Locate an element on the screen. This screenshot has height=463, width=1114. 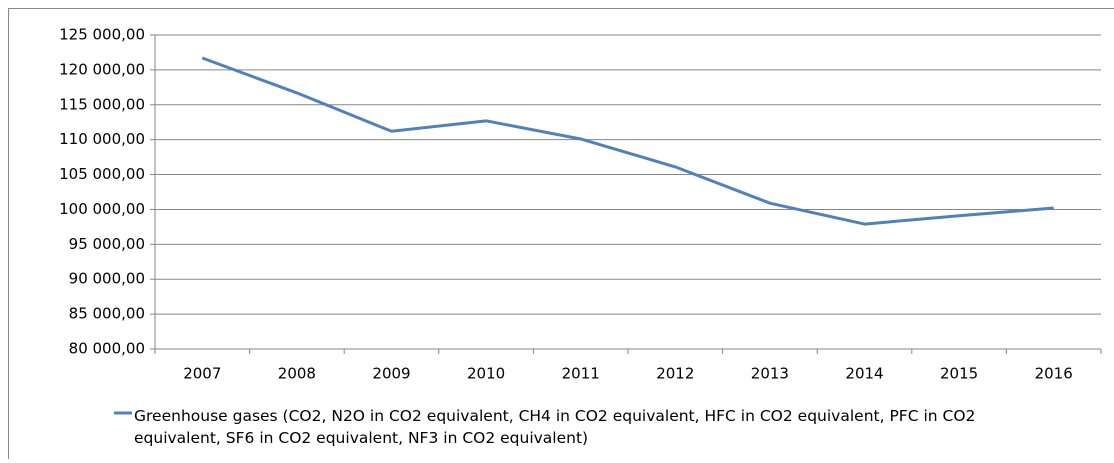
y-tick-label: 90 000,00 is located at coordinates (107, 279).